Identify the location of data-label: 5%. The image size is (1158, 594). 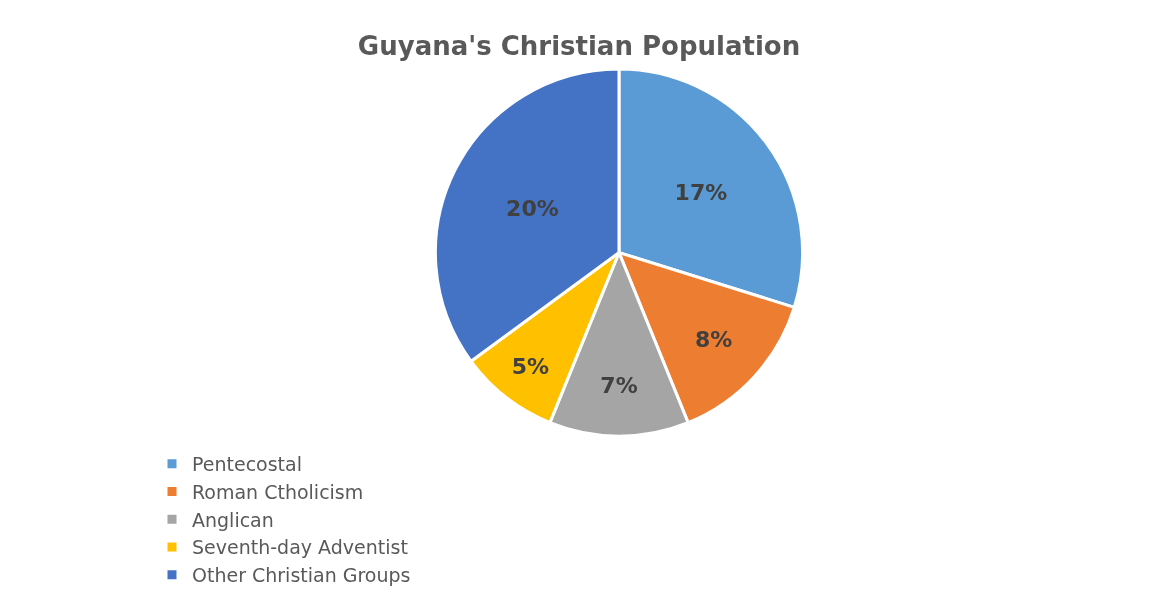
(530, 366).